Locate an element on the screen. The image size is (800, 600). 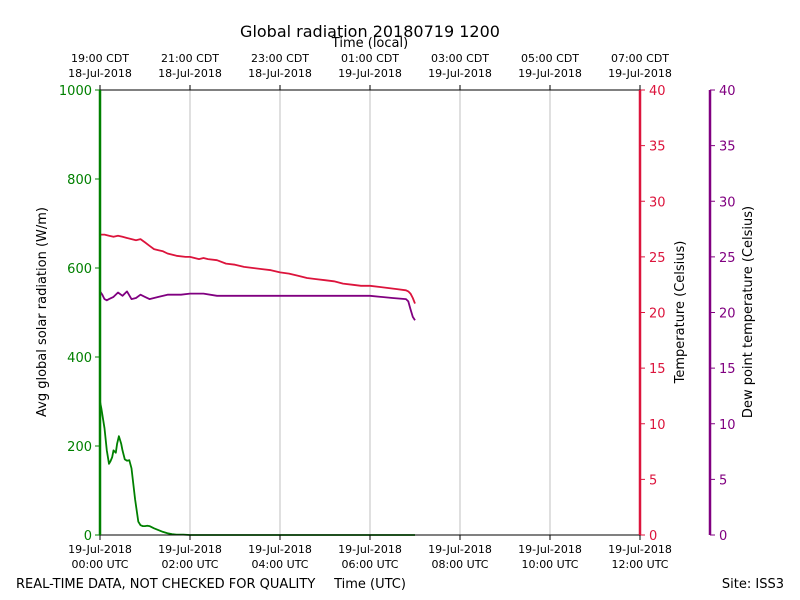
dewpoint-tick-label: 20 is located at coordinates (727, 314).